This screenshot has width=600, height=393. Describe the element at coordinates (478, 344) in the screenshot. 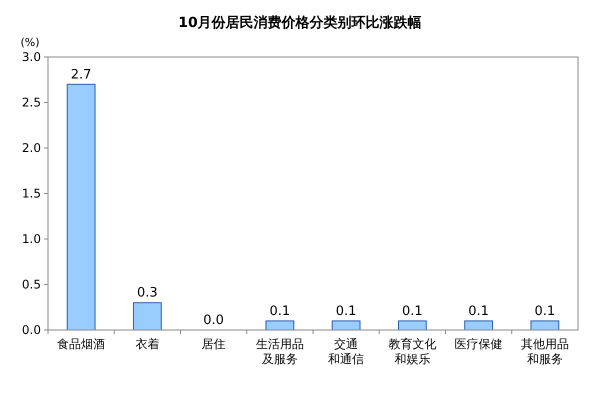

I see `x-tick-label: 医疗保健` at that location.